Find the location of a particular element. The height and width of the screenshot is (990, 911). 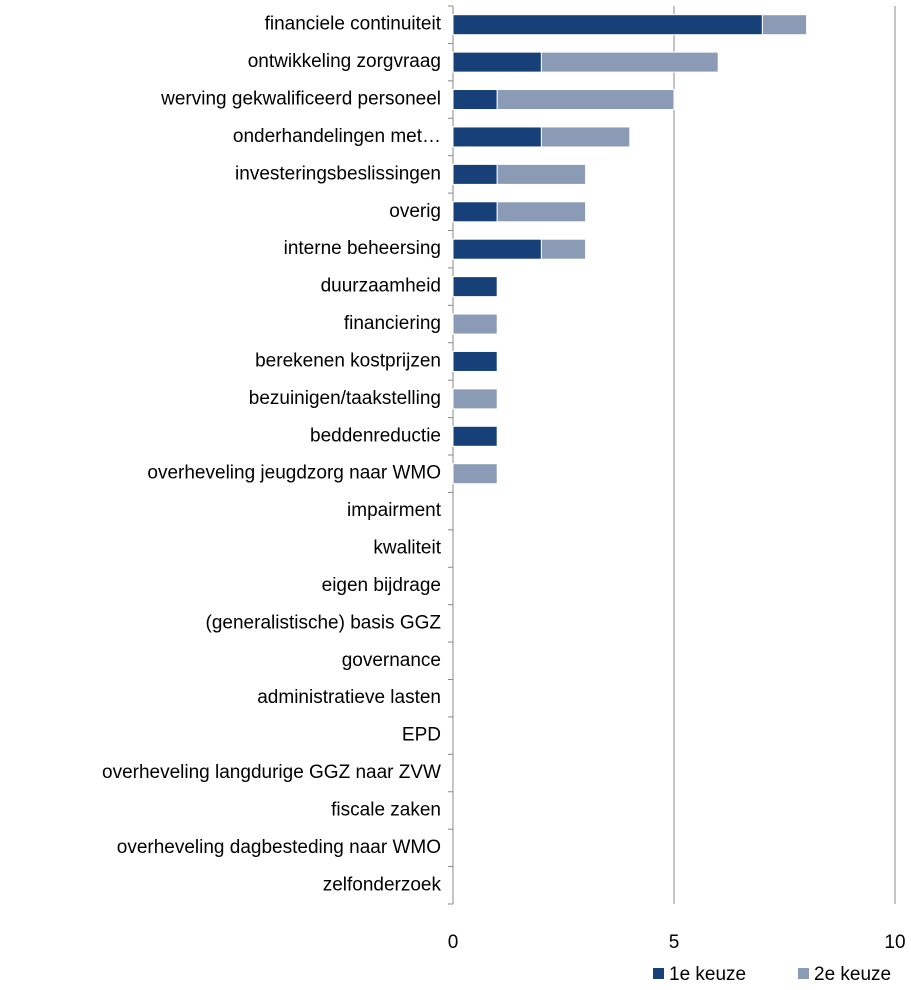

y-tick-label: overheveling jeugdzorg naar WMO is located at coordinates (294, 473).